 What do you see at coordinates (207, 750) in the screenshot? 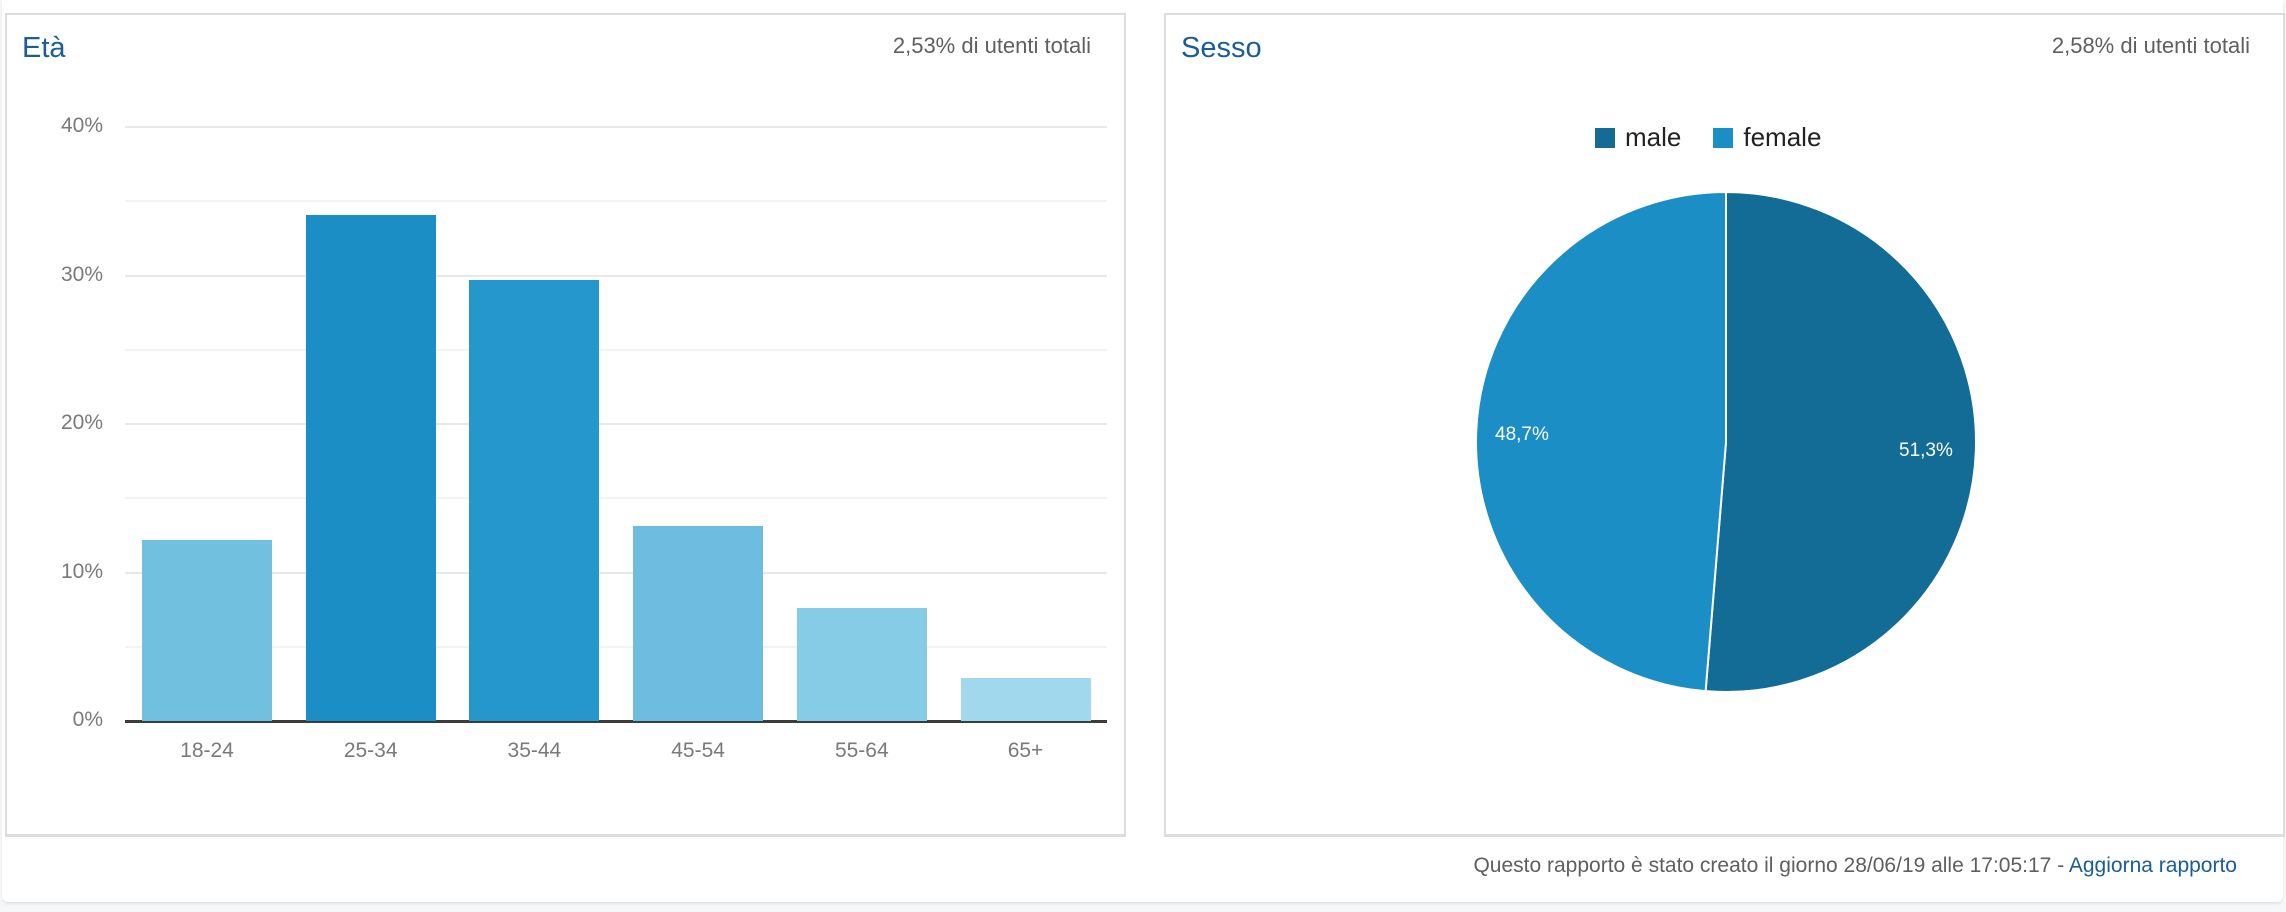
I see `x-tick-label: 18-24` at bounding box center [207, 750].